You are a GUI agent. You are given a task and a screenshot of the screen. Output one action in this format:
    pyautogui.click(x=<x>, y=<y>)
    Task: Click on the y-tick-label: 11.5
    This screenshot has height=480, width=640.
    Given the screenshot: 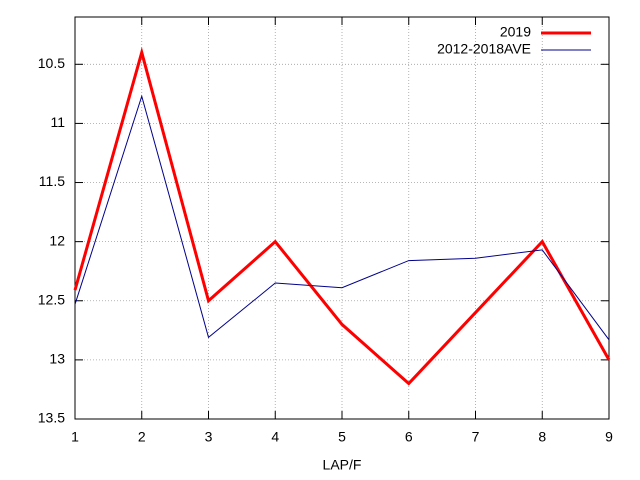 What is the action you would take?
    pyautogui.click(x=52, y=181)
    